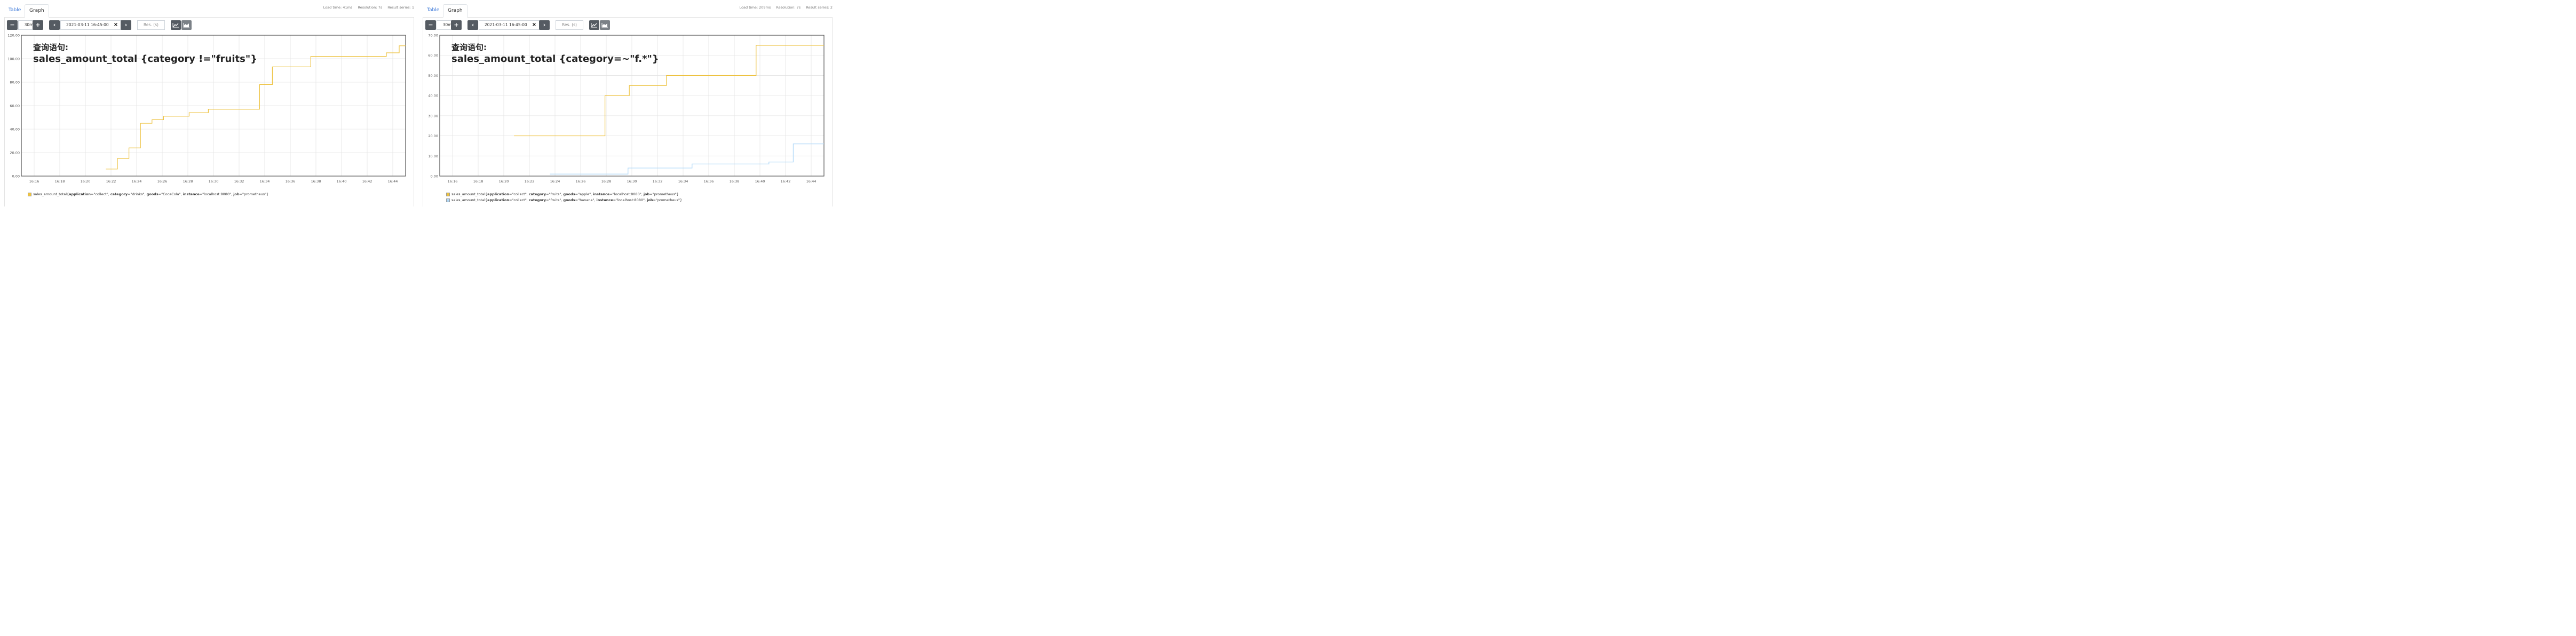 This screenshot has height=636, width=2576. What do you see at coordinates (13, 59) in the screenshot?
I see `y-tick-label: 100.00` at bounding box center [13, 59].